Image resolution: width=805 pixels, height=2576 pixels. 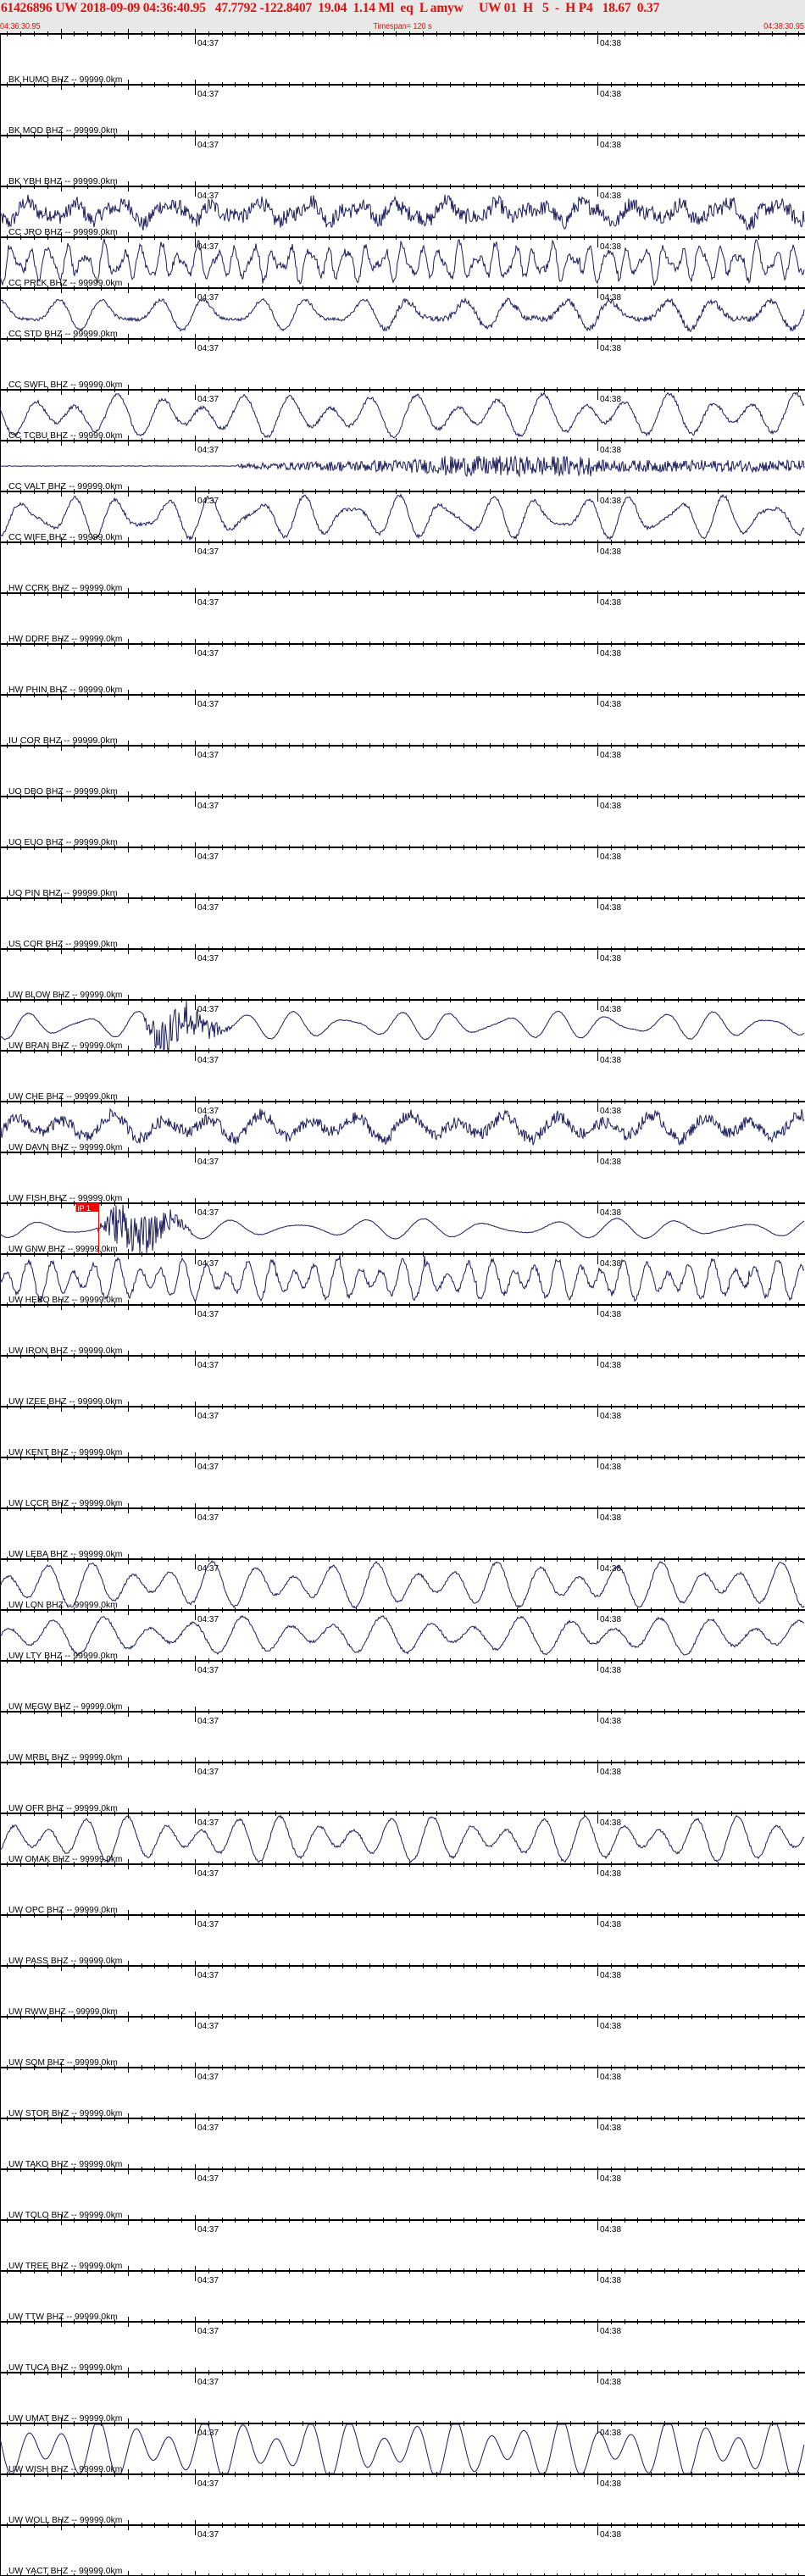 I want to click on station-label: IU COR BHZ -- 99999.0km, so click(x=63, y=741).